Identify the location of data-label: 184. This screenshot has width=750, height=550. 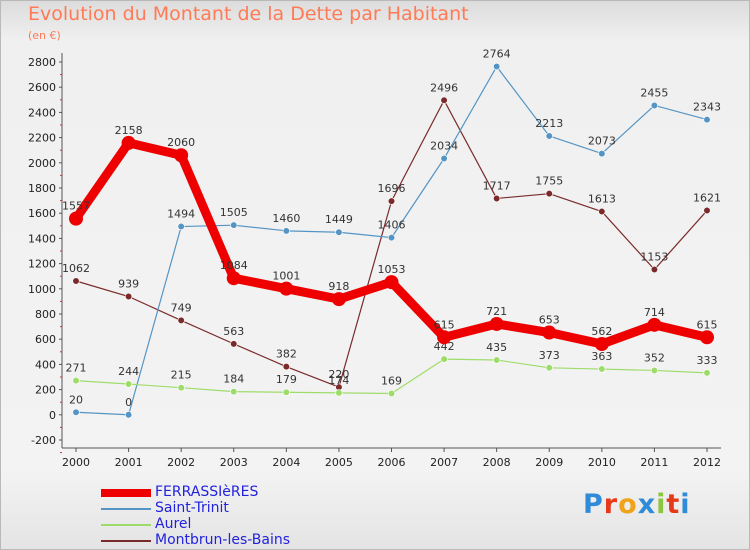
(233, 379).